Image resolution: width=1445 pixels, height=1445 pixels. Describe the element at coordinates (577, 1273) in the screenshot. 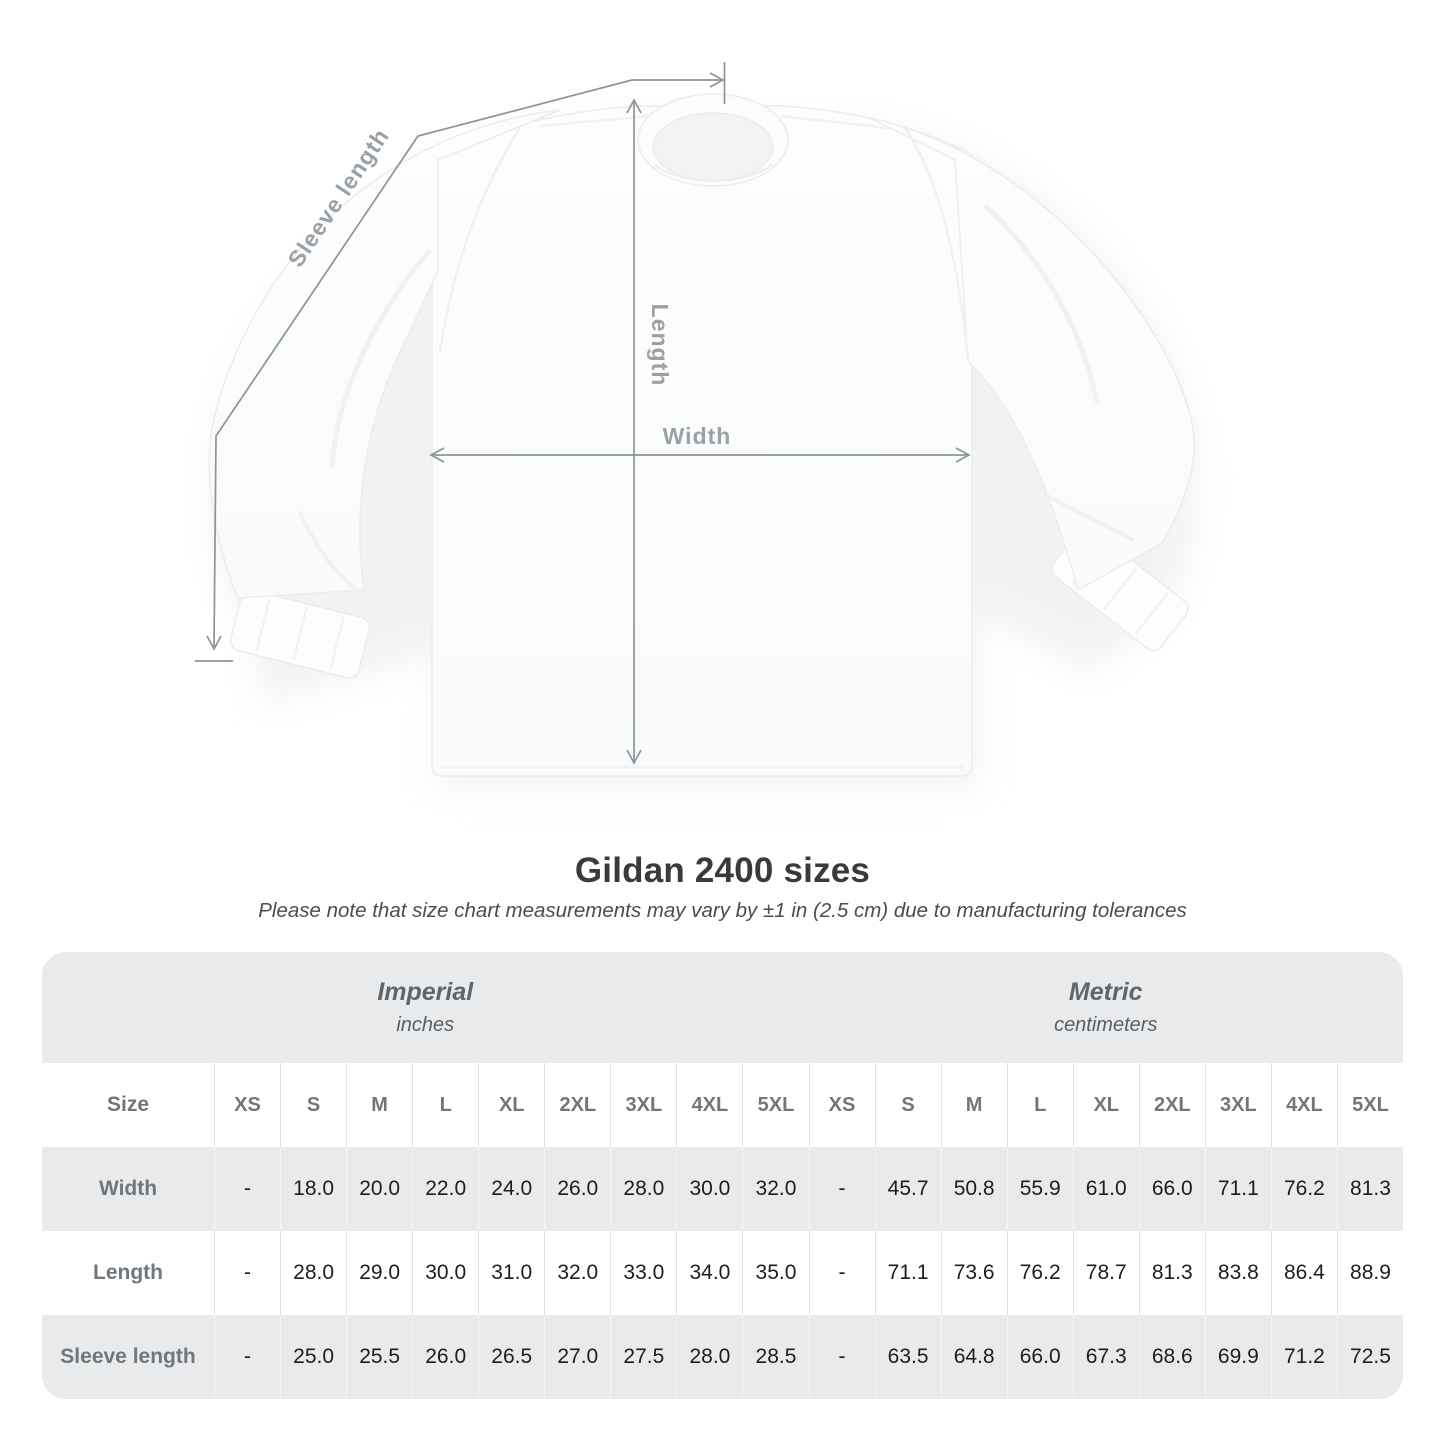

I see `value-cell: 32.0` at that location.